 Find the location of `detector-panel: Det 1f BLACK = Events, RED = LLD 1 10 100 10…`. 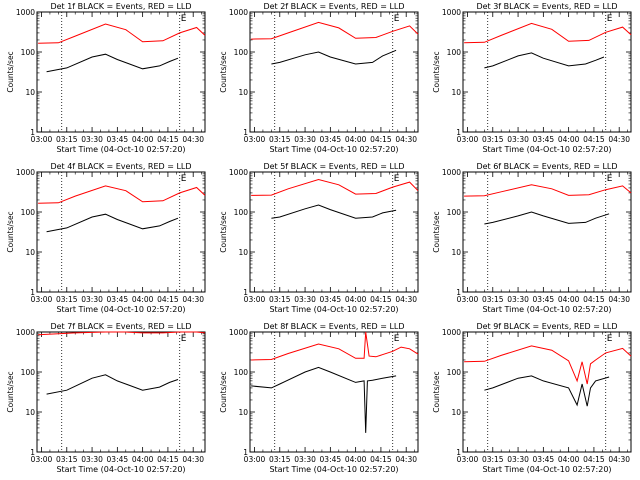

detector-panel: Det 1f BLACK = Events, RED = LLD 1 10 100 10… is located at coordinates (106, 78).